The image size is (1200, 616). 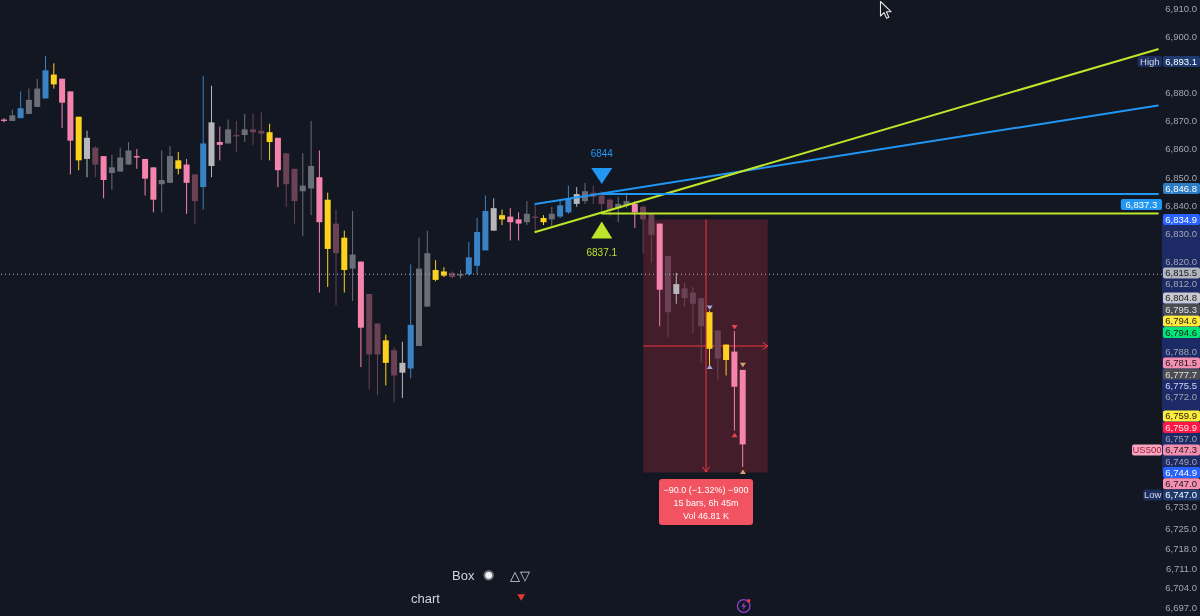 What do you see at coordinates (1181, 588) in the screenshot?
I see `y-tick-label: 6,704.0` at bounding box center [1181, 588].